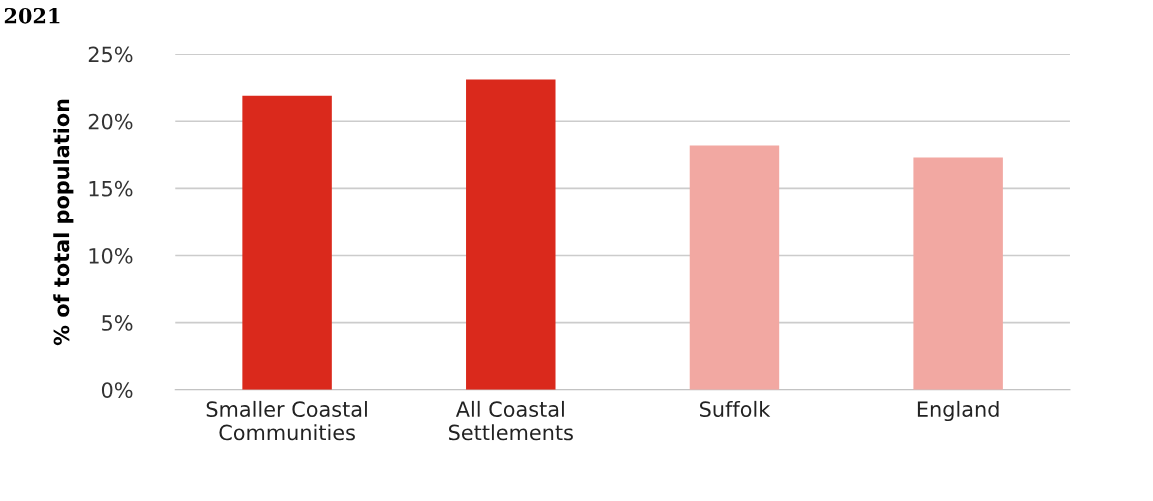 The height and width of the screenshot is (501, 1153). What do you see at coordinates (32, 15) in the screenshot?
I see `chart-title: 2021` at bounding box center [32, 15].